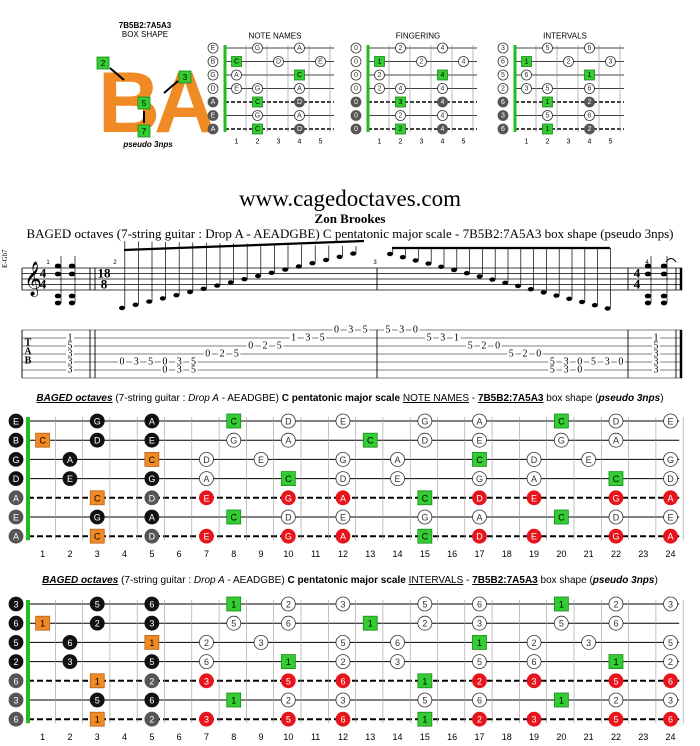 The image size is (700, 746). Describe the element at coordinates (16, 498) in the screenshot. I see `open-string-dot-label: A` at that location.